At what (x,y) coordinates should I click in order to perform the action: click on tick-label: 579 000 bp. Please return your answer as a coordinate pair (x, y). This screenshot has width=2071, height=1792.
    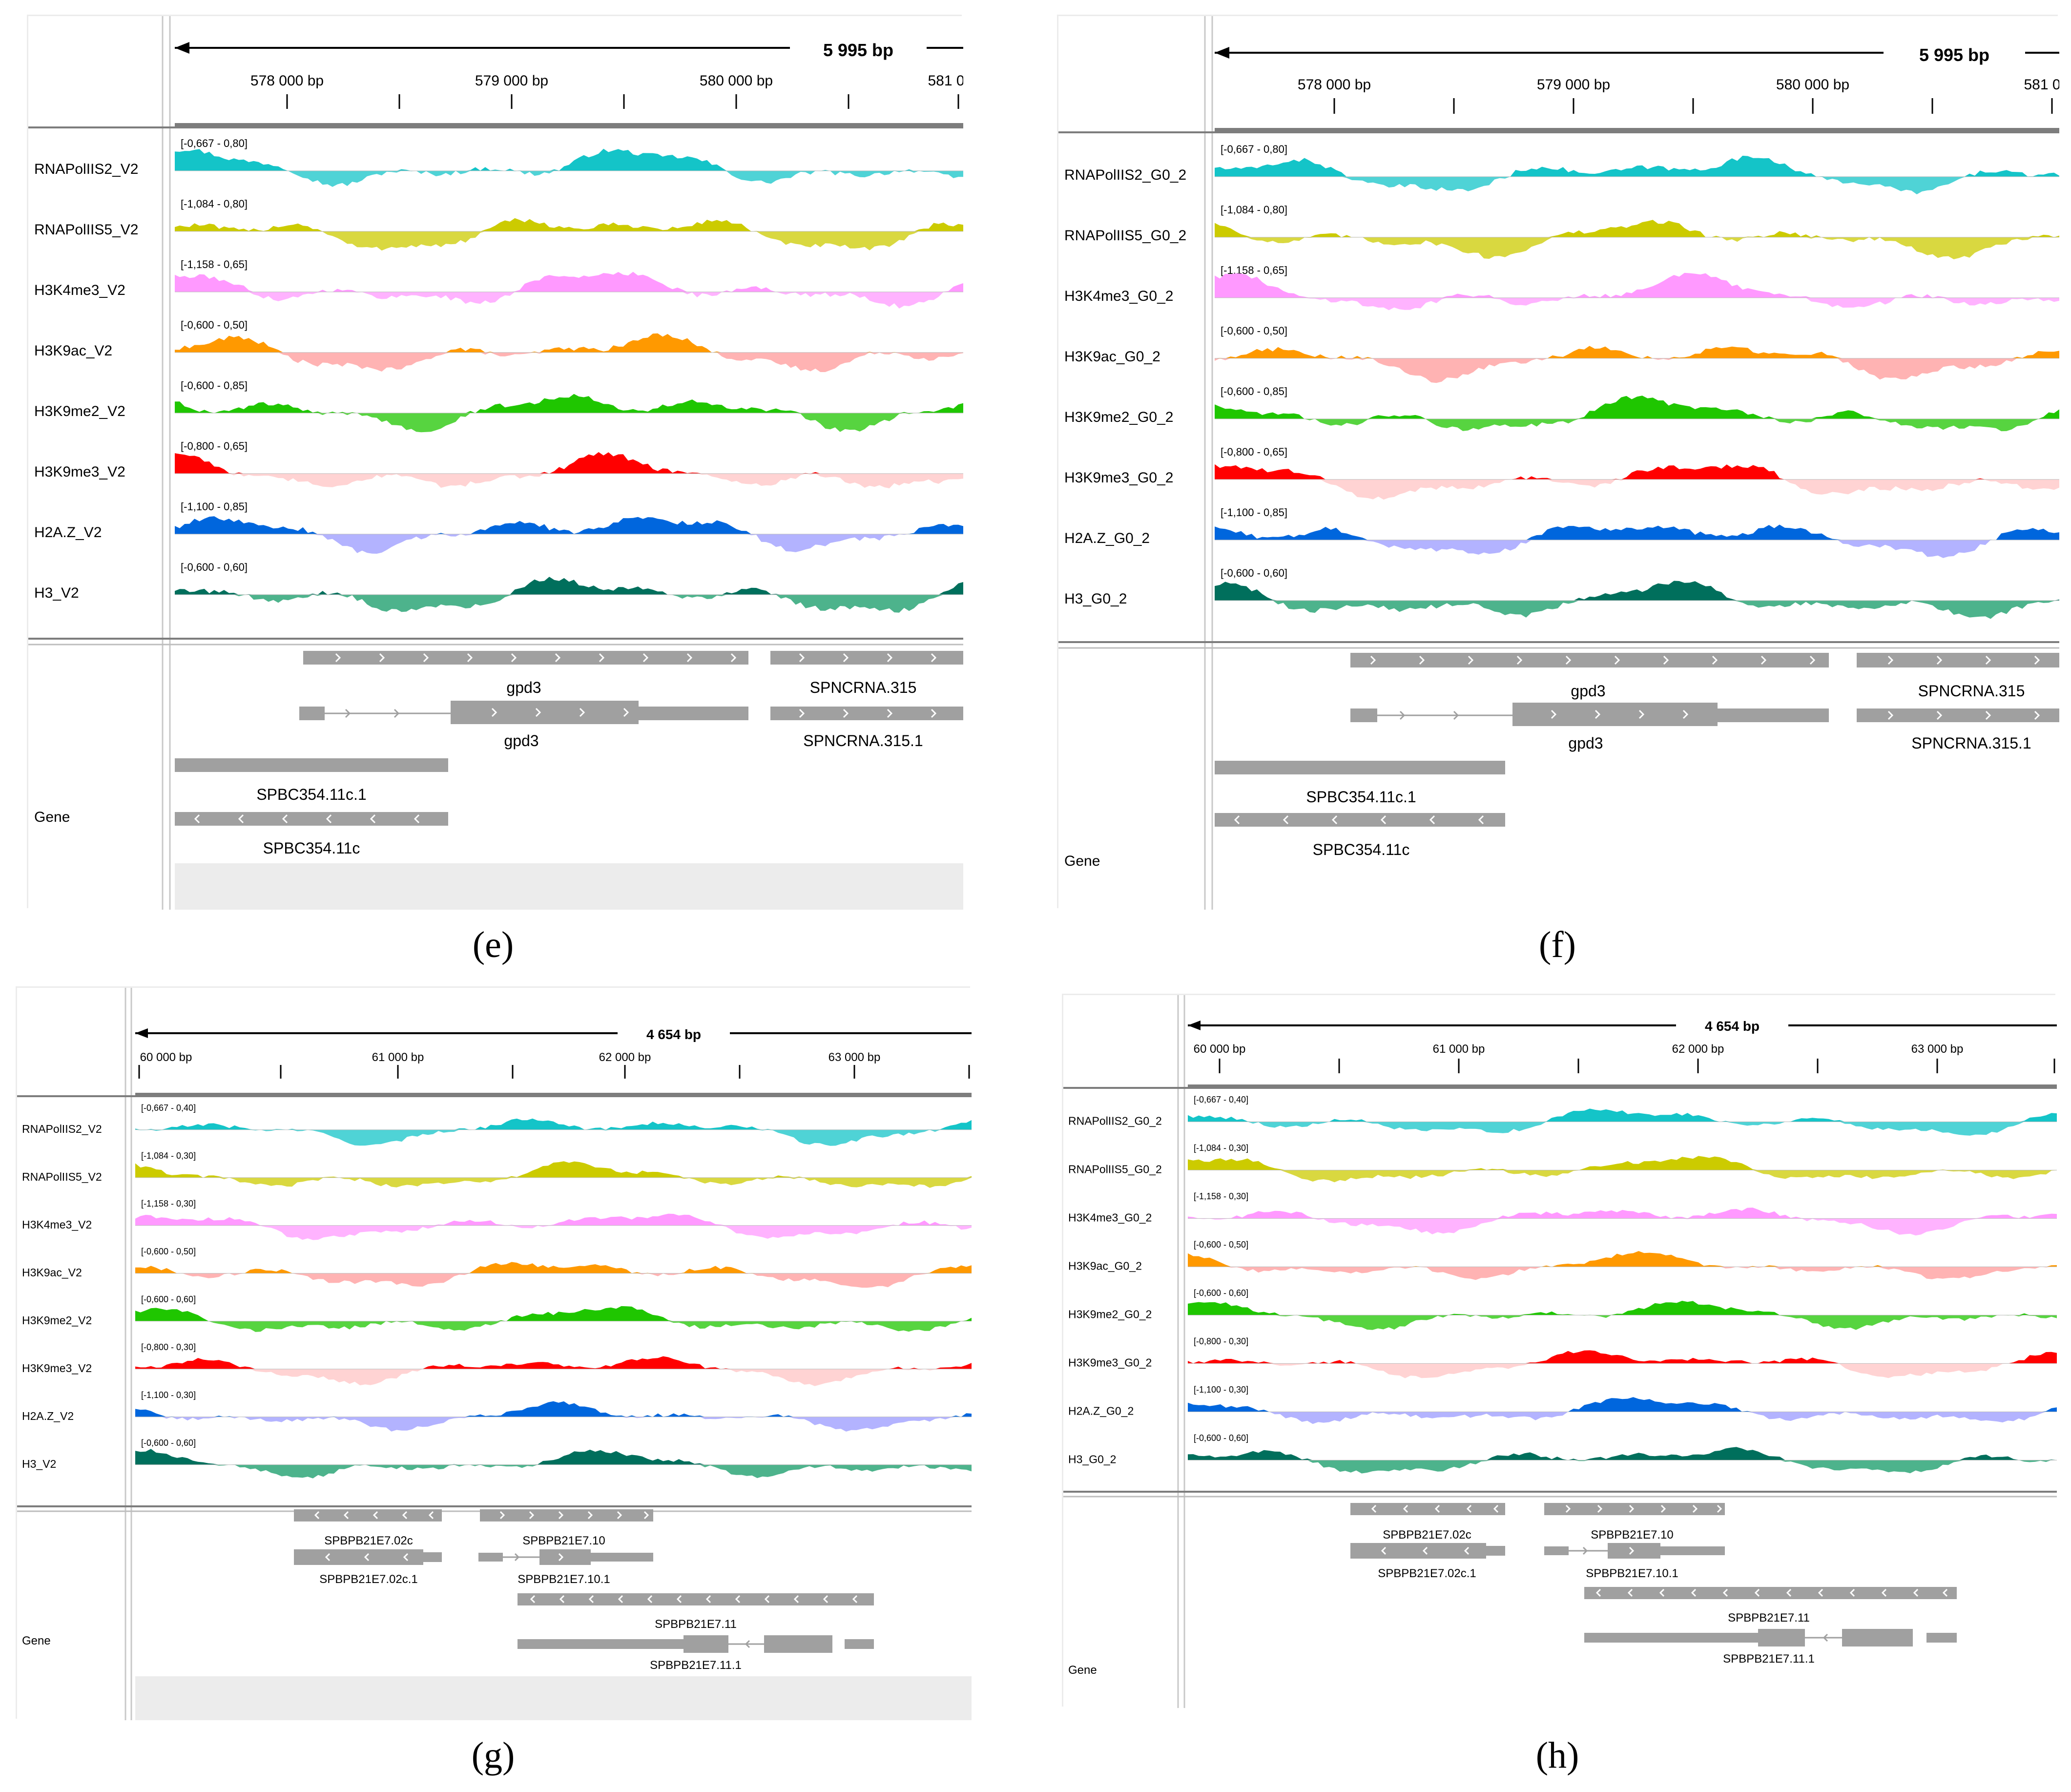
    Looking at the image, I should click on (1573, 85).